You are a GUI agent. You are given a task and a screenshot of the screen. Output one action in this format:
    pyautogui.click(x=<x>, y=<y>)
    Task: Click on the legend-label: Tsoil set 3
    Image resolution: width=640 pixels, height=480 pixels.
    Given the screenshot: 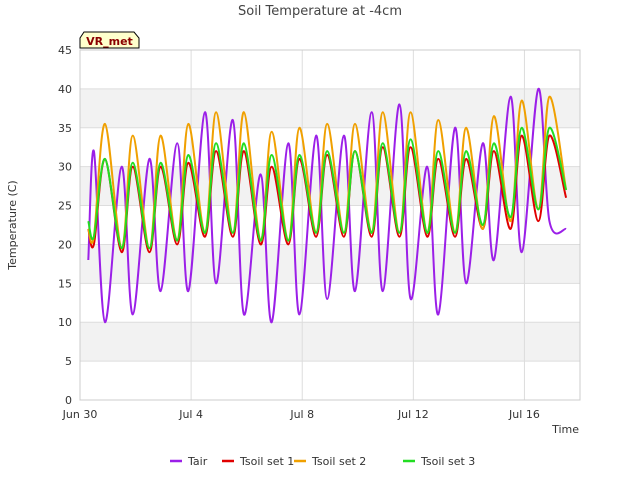 What is the action you would take?
    pyautogui.click(x=447, y=461)
    